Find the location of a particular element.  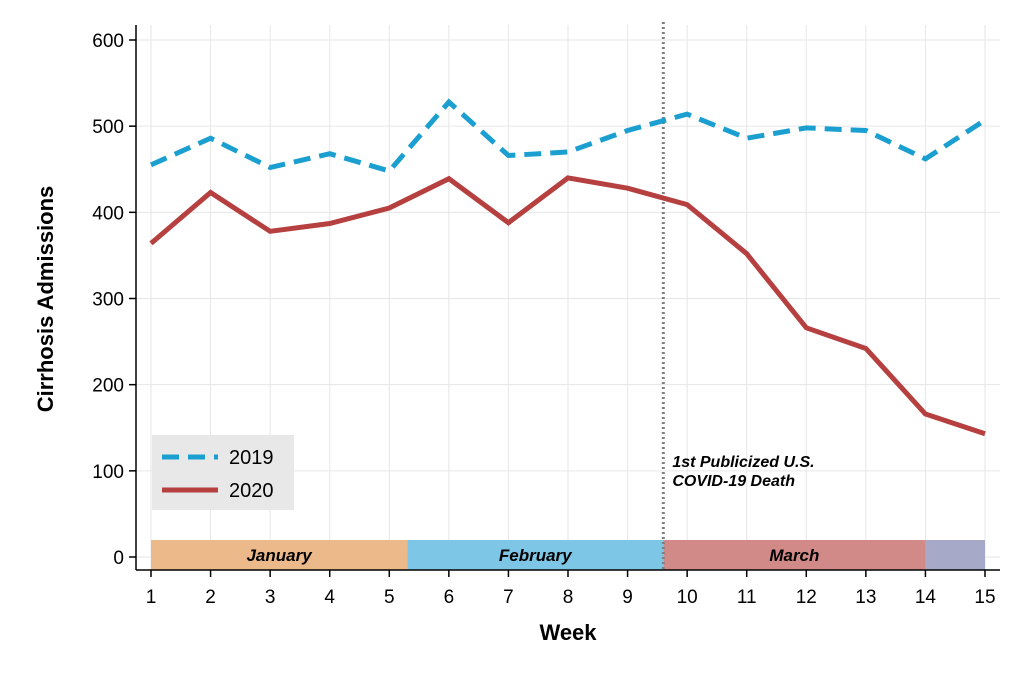

x-tick-label: 15 is located at coordinates (984, 597).